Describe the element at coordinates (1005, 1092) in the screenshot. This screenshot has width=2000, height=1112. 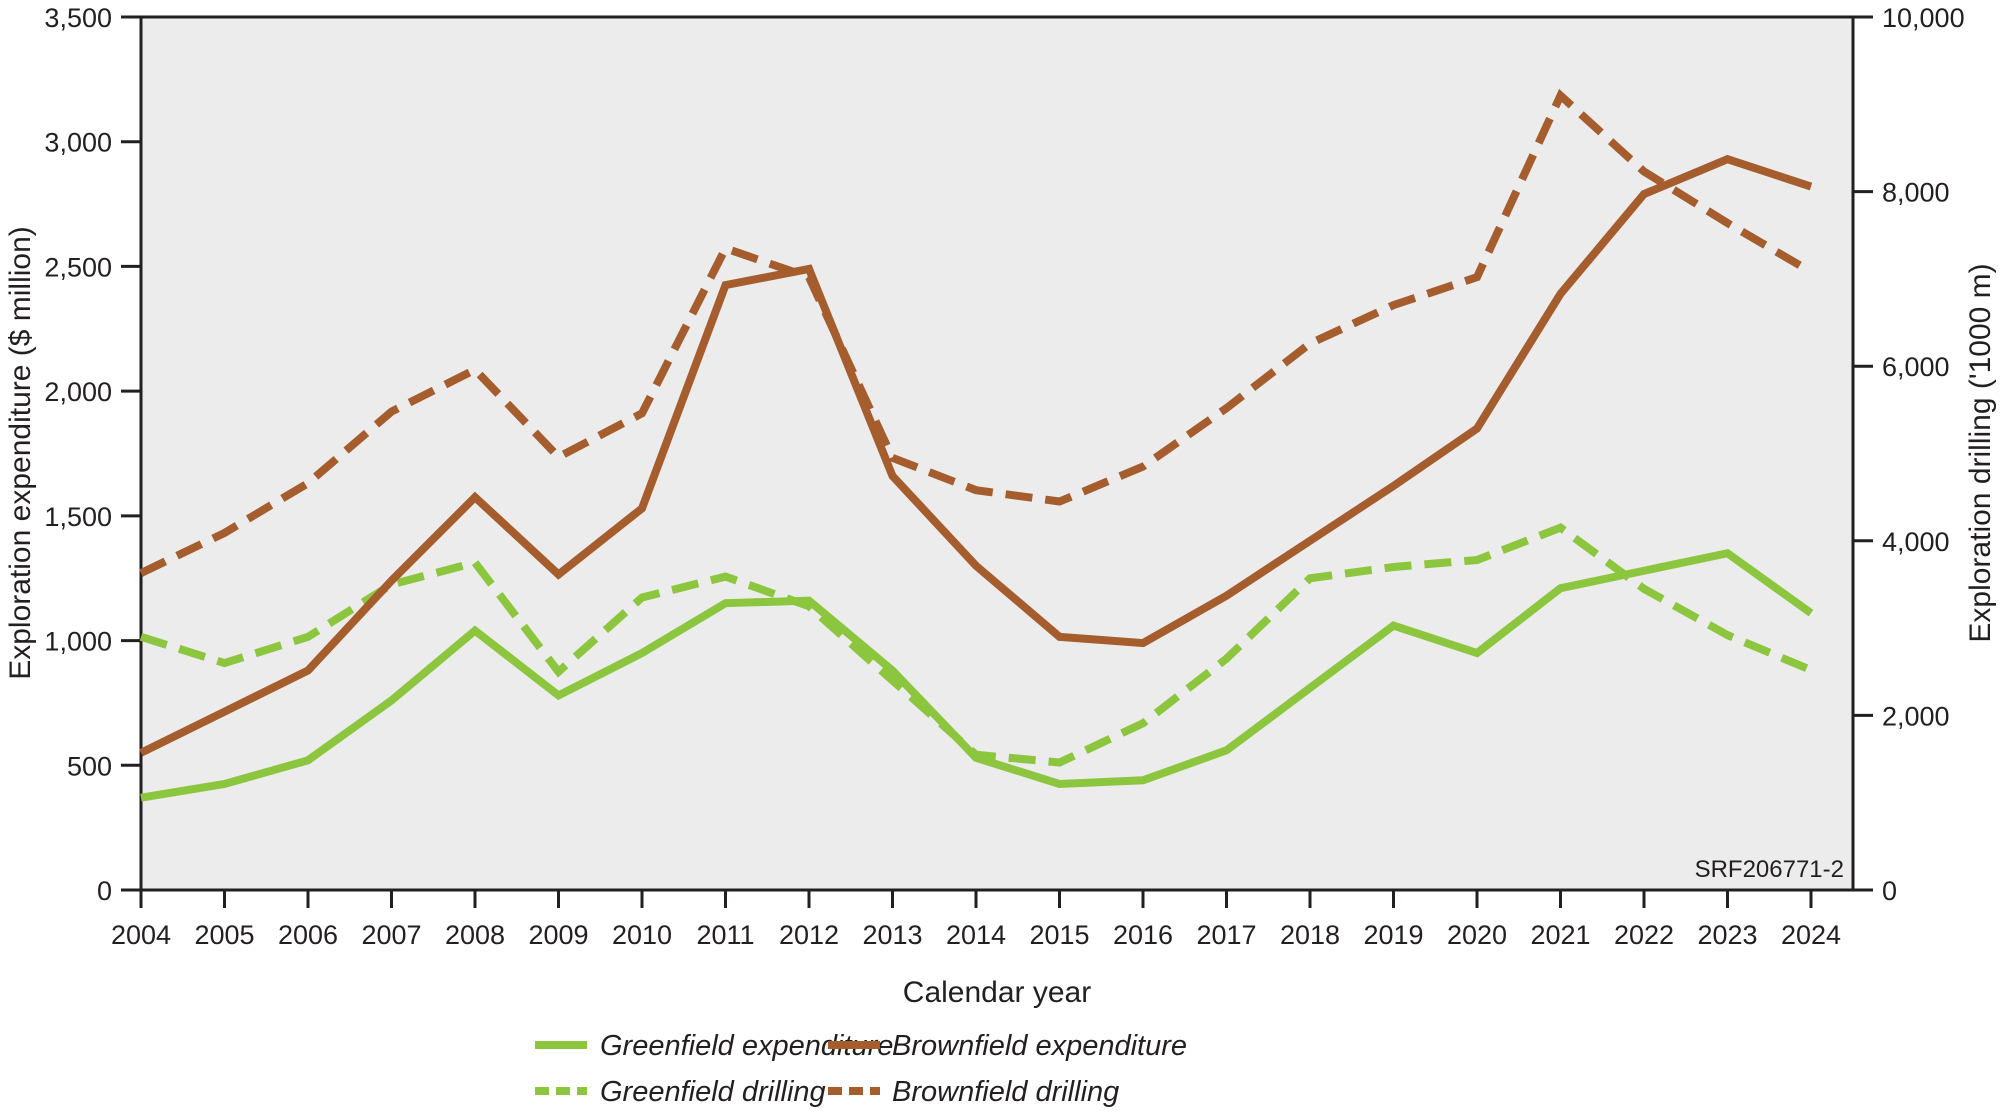
I see `legend-label-brownfield-drilling: Brownfield drilling` at that location.